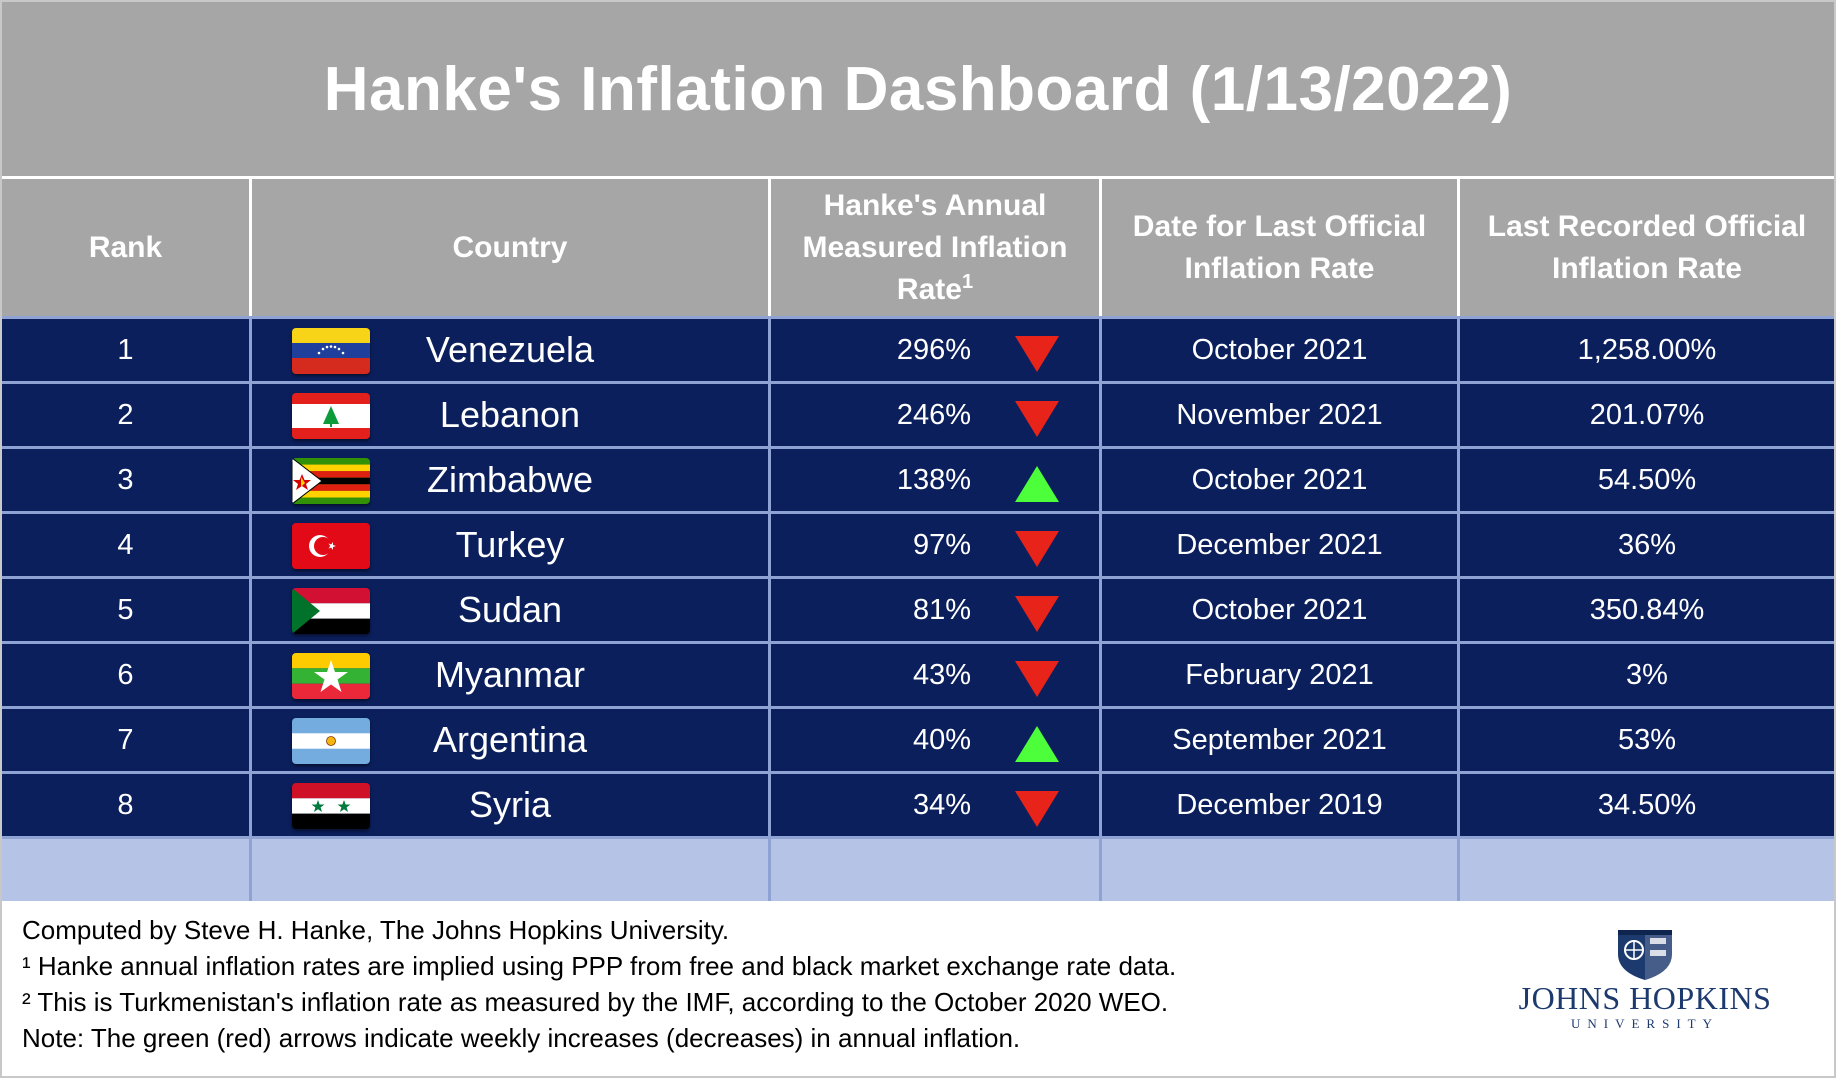  I want to click on header-official-date-label: Date for Last Official Inflation Rate, so click(1279, 248).